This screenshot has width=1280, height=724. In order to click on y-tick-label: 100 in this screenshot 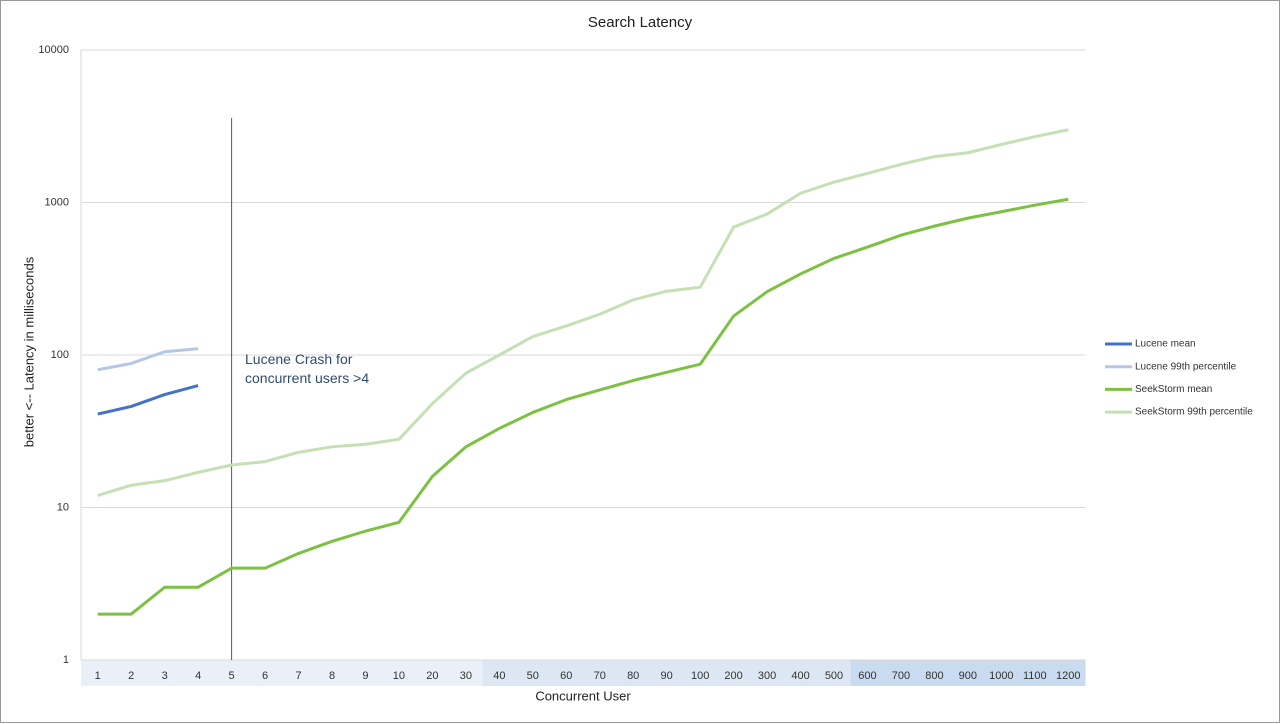, I will do `click(60, 355)`.